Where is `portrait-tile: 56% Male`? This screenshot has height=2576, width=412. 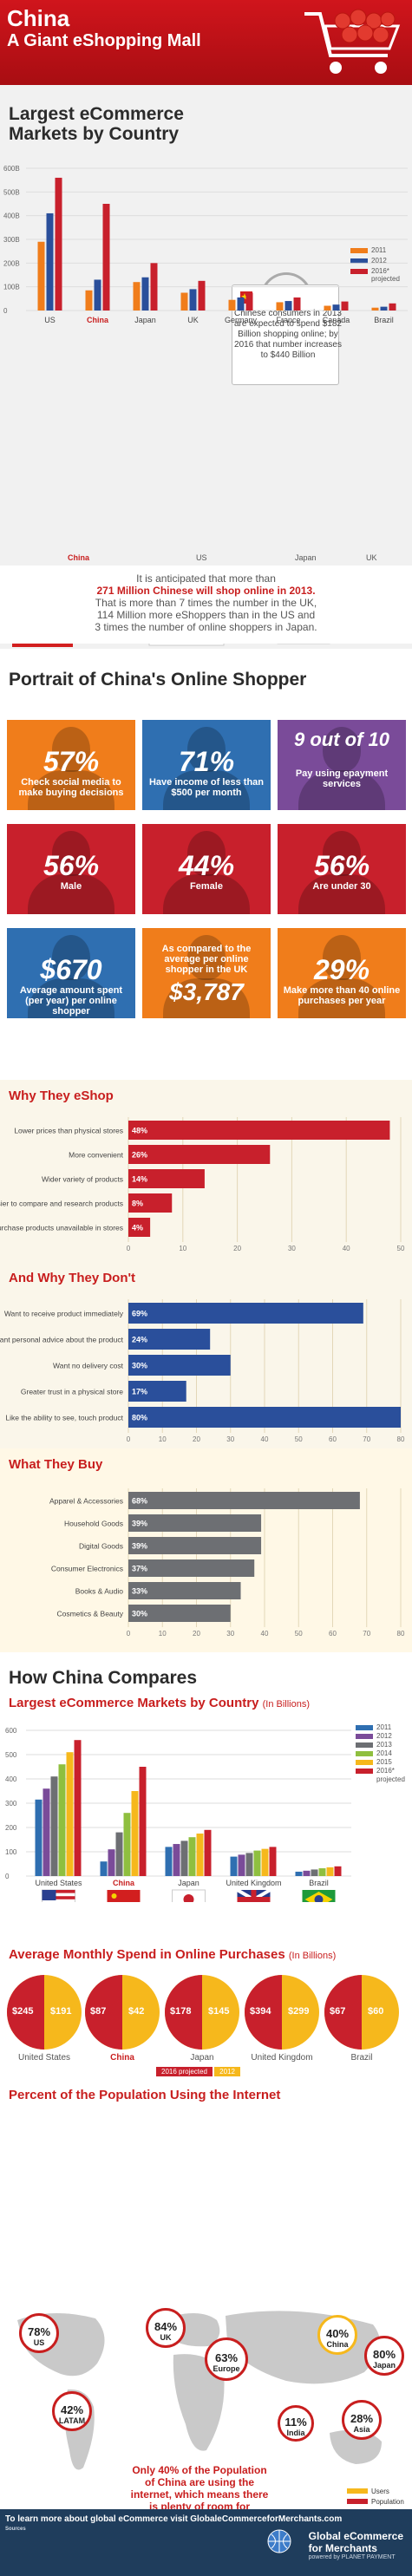 portrait-tile: 56% Male is located at coordinates (71, 869).